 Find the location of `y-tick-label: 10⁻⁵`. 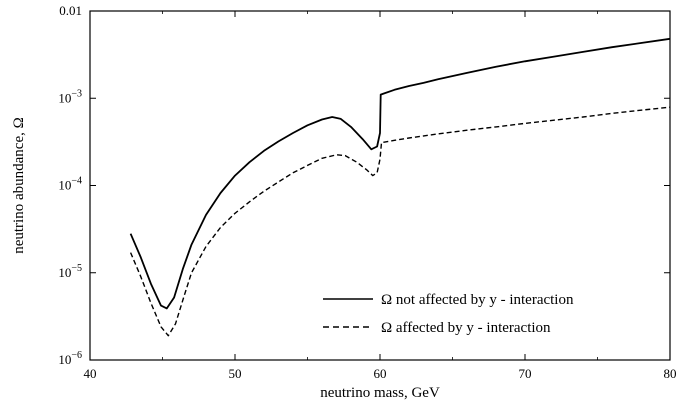

y-tick-label: 10⁻⁵ is located at coordinates (70, 271).